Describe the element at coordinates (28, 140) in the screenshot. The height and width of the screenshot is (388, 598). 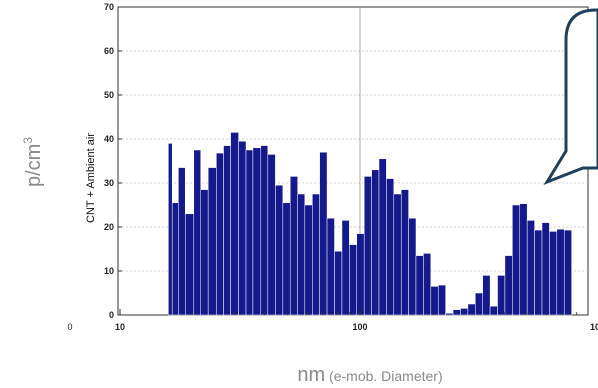
I see `outer-y-label-sup: 3` at that location.